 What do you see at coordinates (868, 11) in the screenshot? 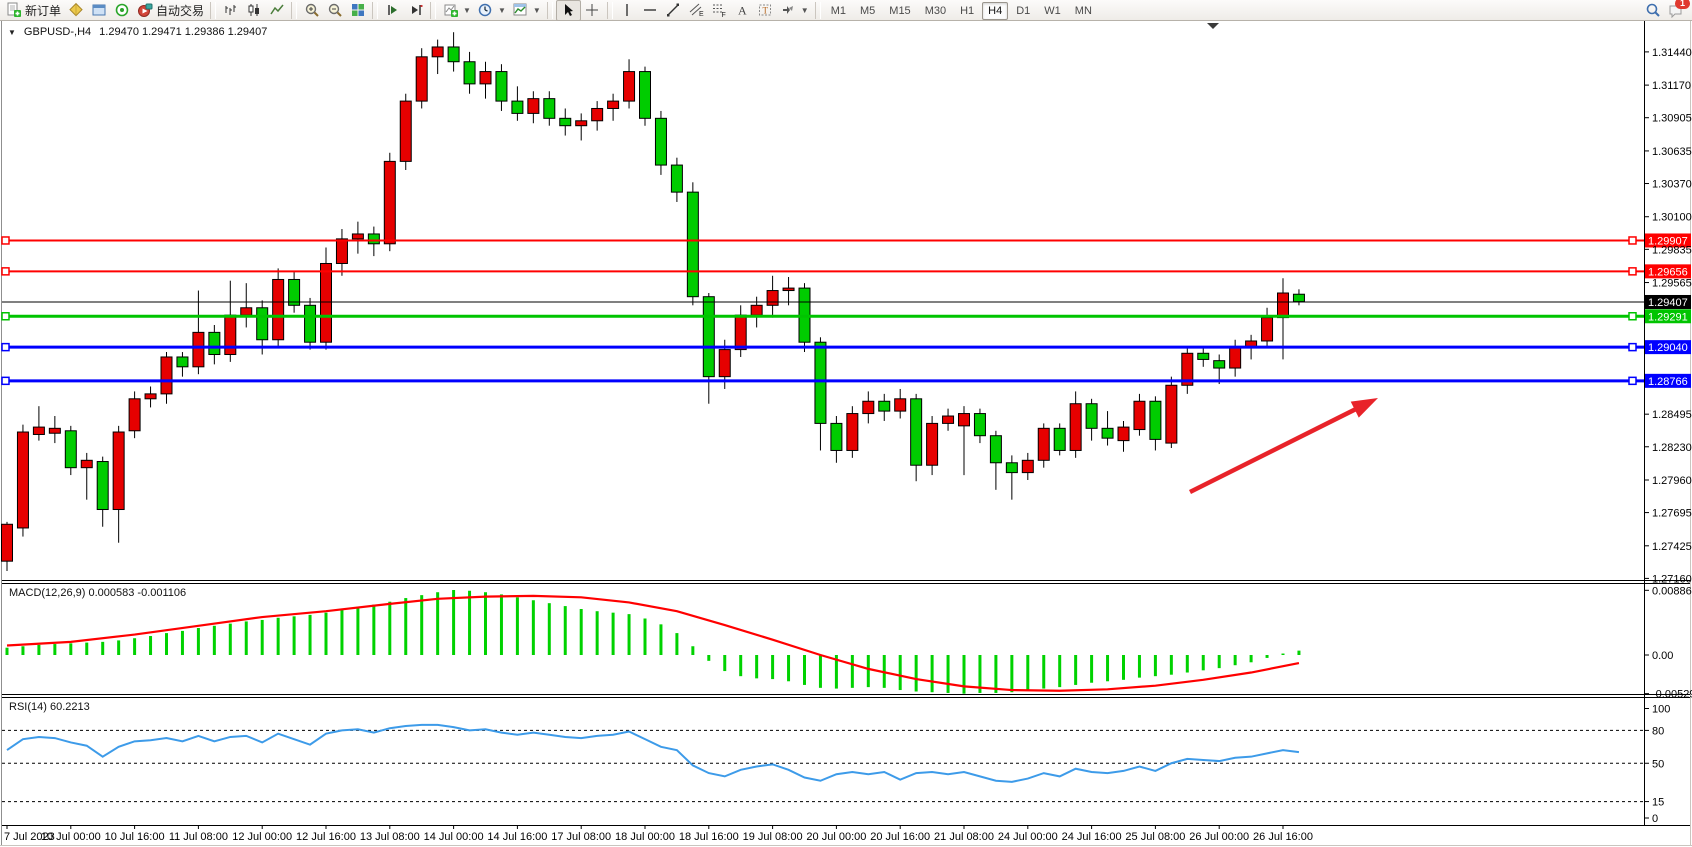
I see `timeframe-button-M5: M5` at bounding box center [868, 11].